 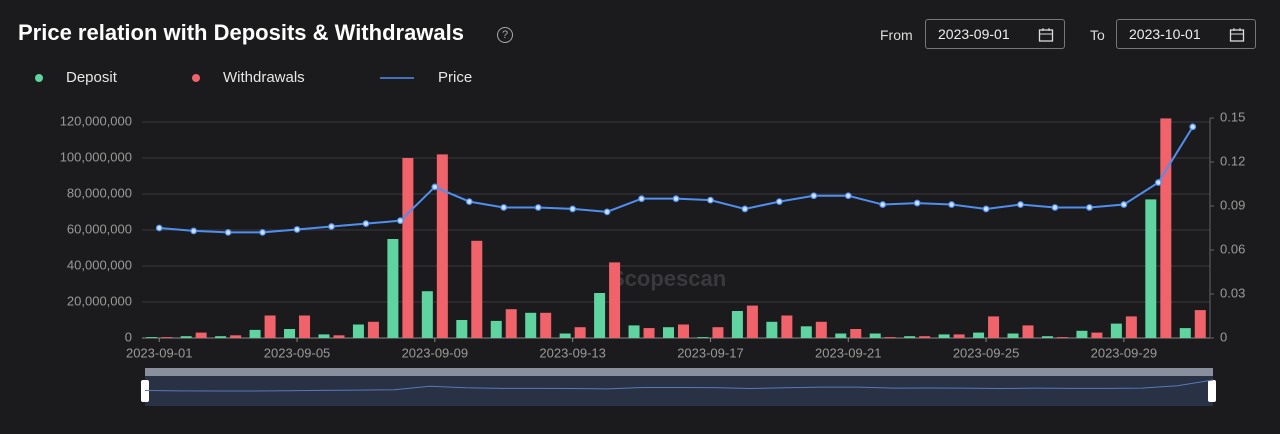 I want to click on y2-tick-label: 0.12, so click(x=1232, y=160).